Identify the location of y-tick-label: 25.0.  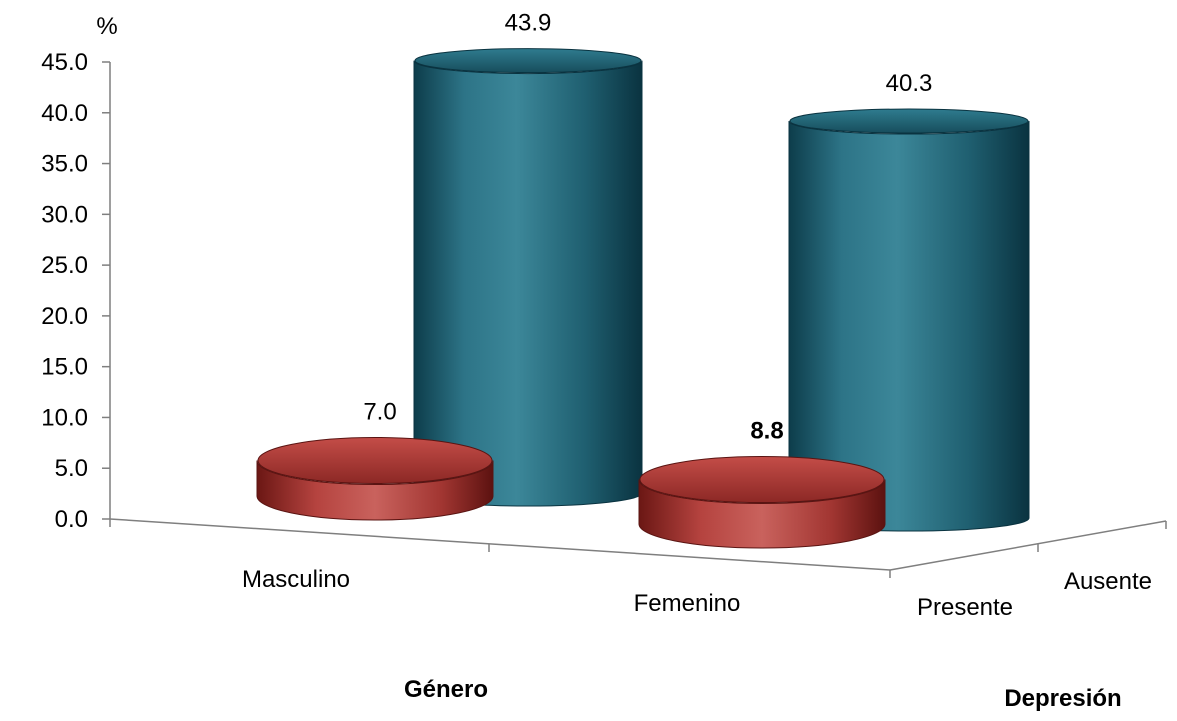
(64, 265).